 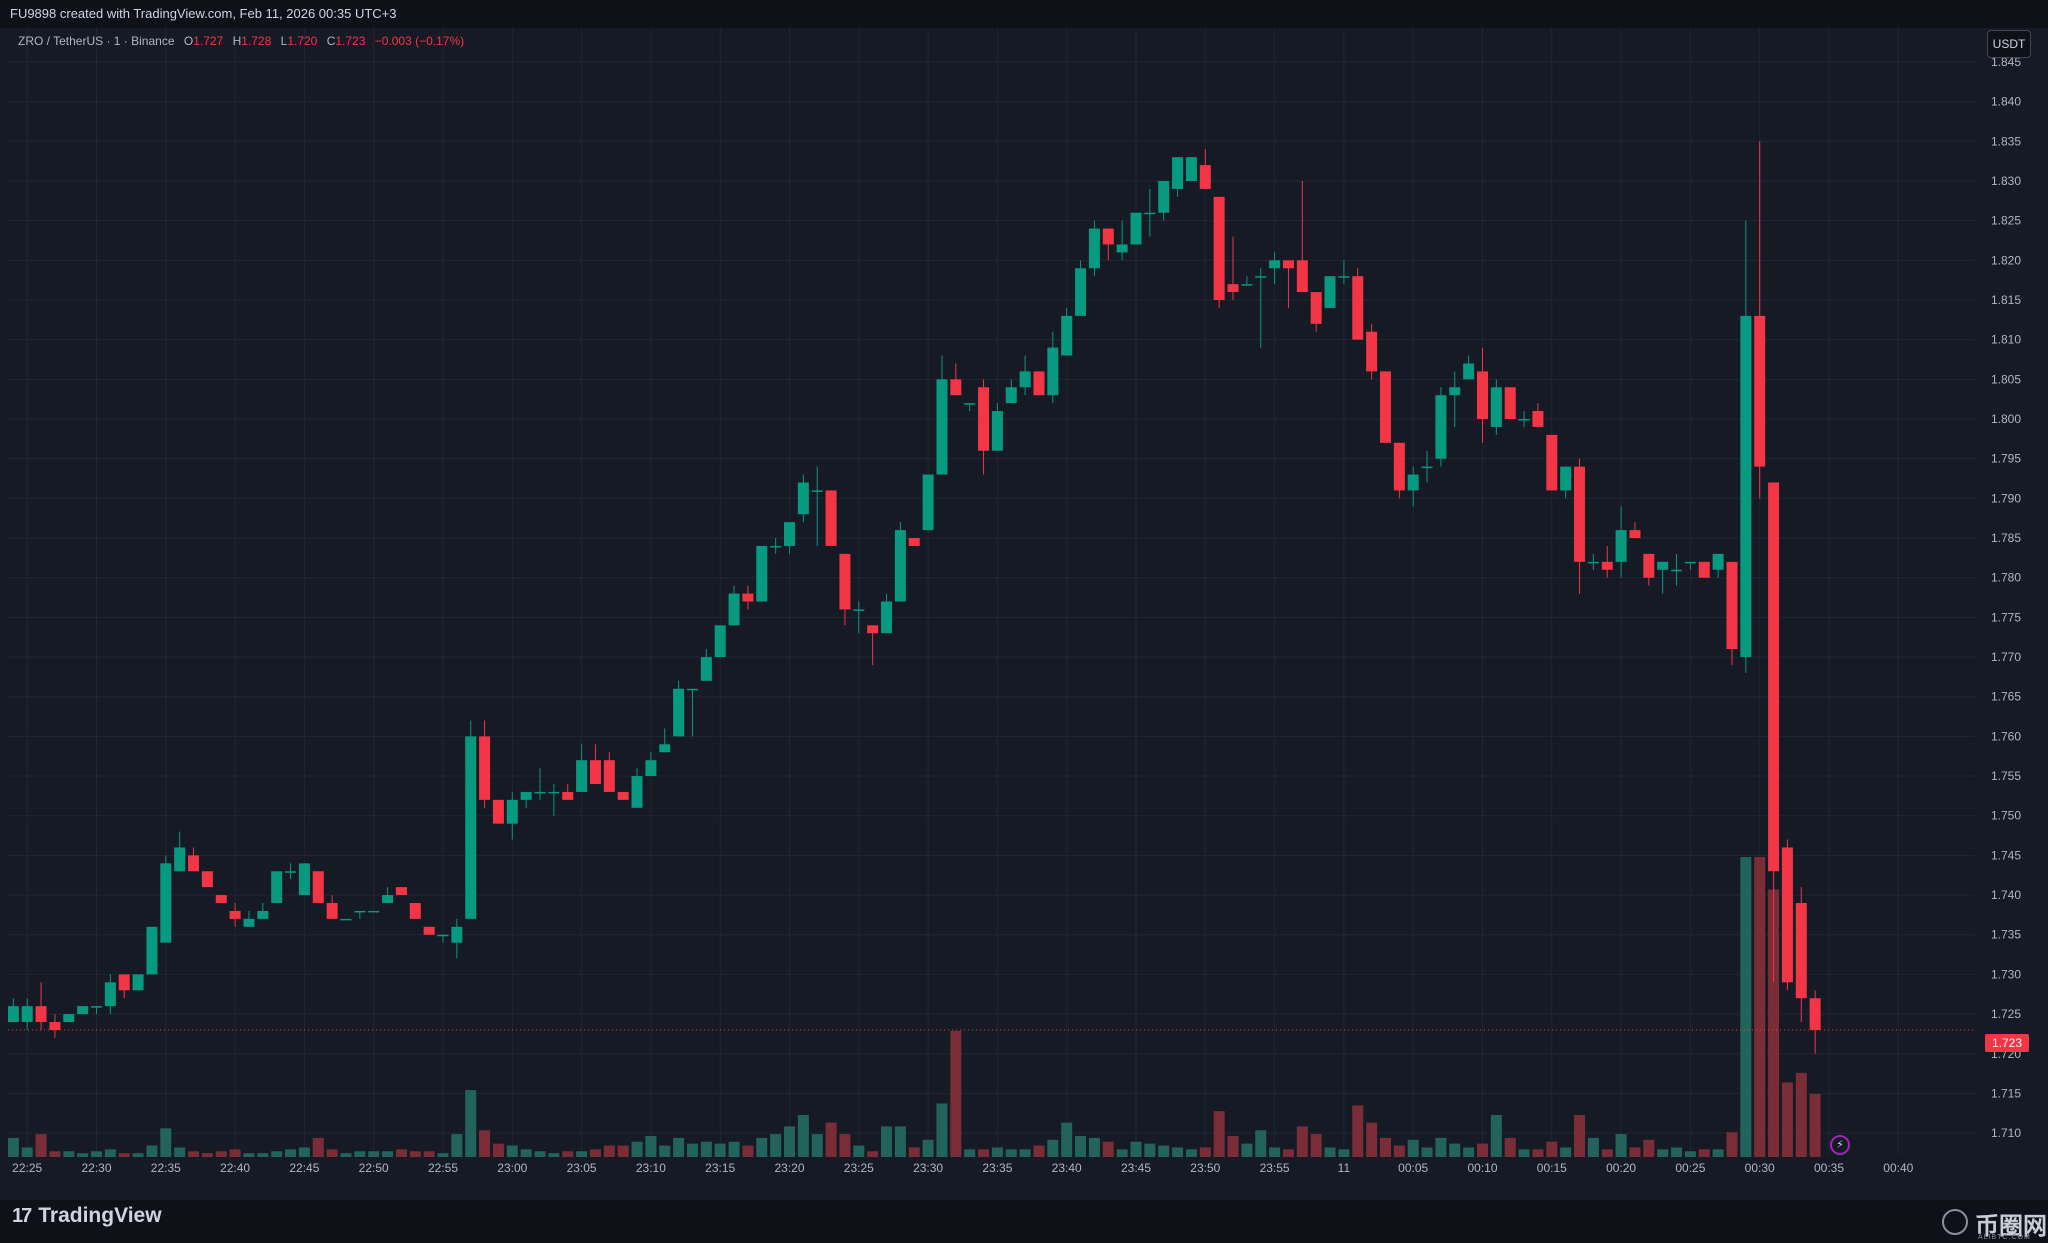 I want to click on lightning-icon: ⚡, so click(x=1840, y=1145).